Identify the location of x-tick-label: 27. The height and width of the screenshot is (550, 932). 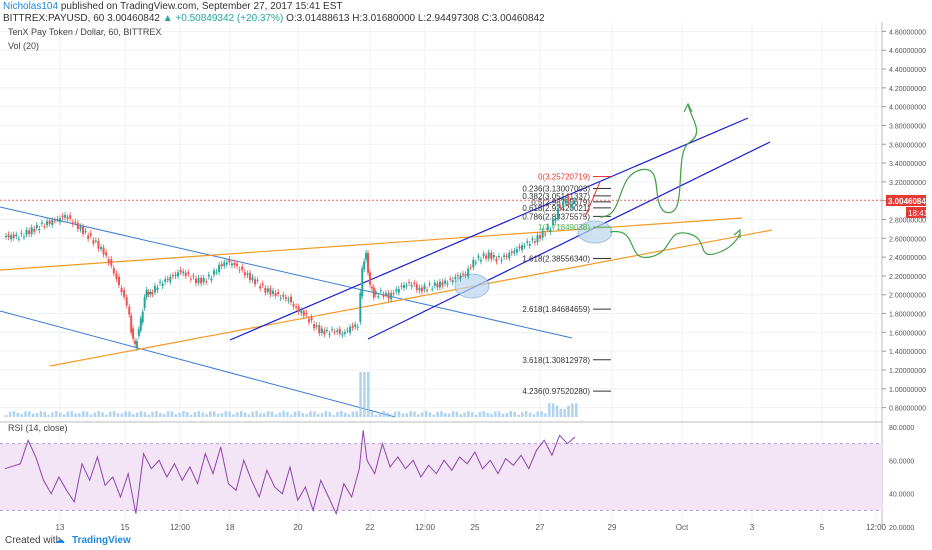
(540, 527).